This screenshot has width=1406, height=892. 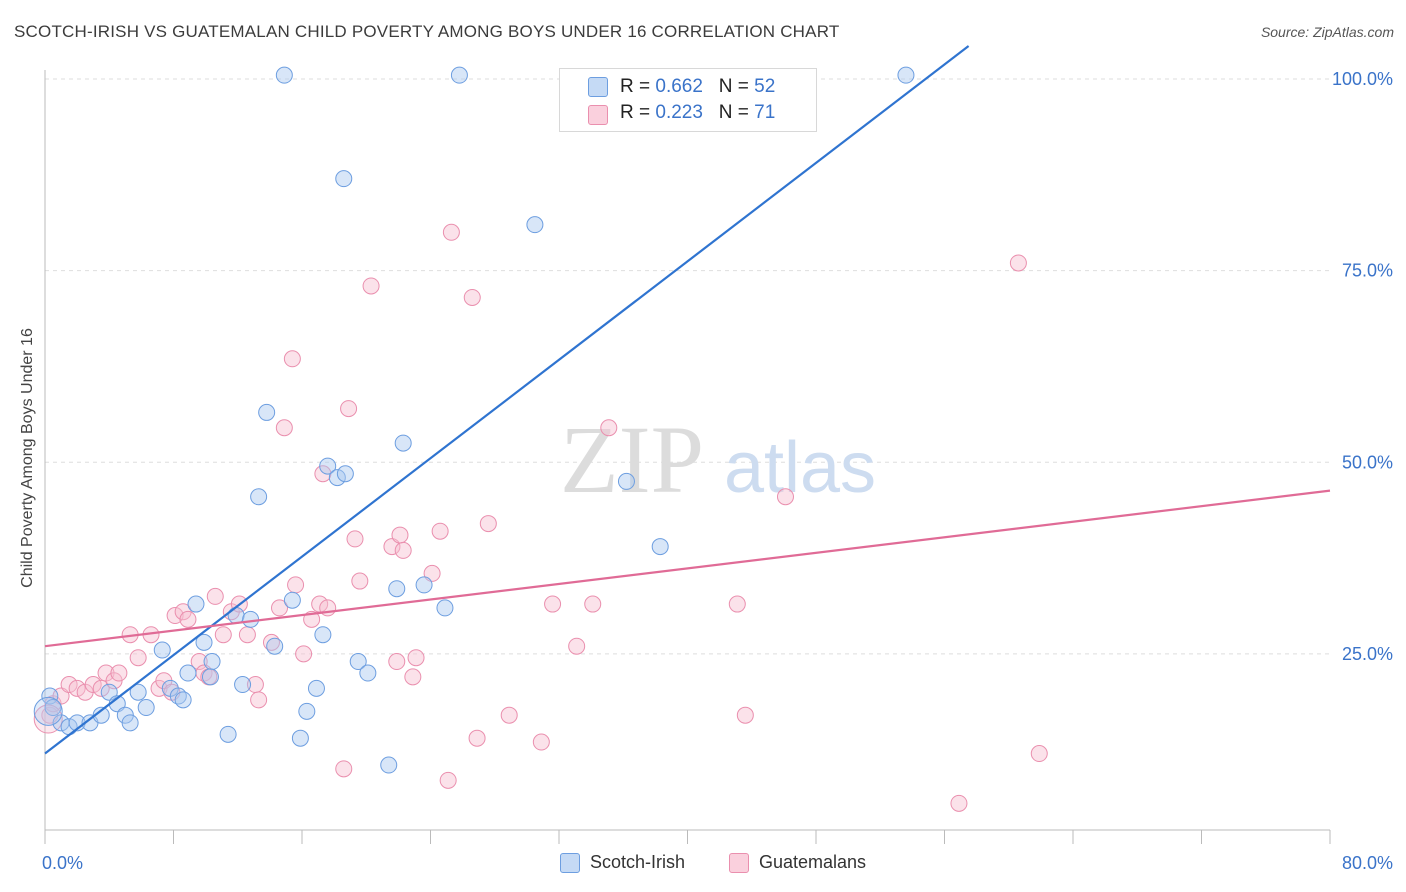 I want to click on x-tick-label: 80.0%, so click(x=1367, y=863).